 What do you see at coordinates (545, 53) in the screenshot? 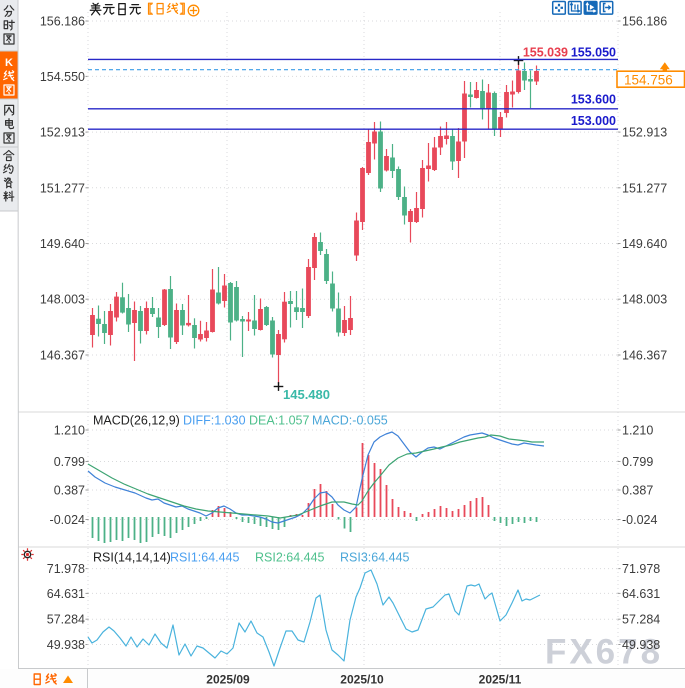
I see `svg-text: 155.039` at bounding box center [545, 53].